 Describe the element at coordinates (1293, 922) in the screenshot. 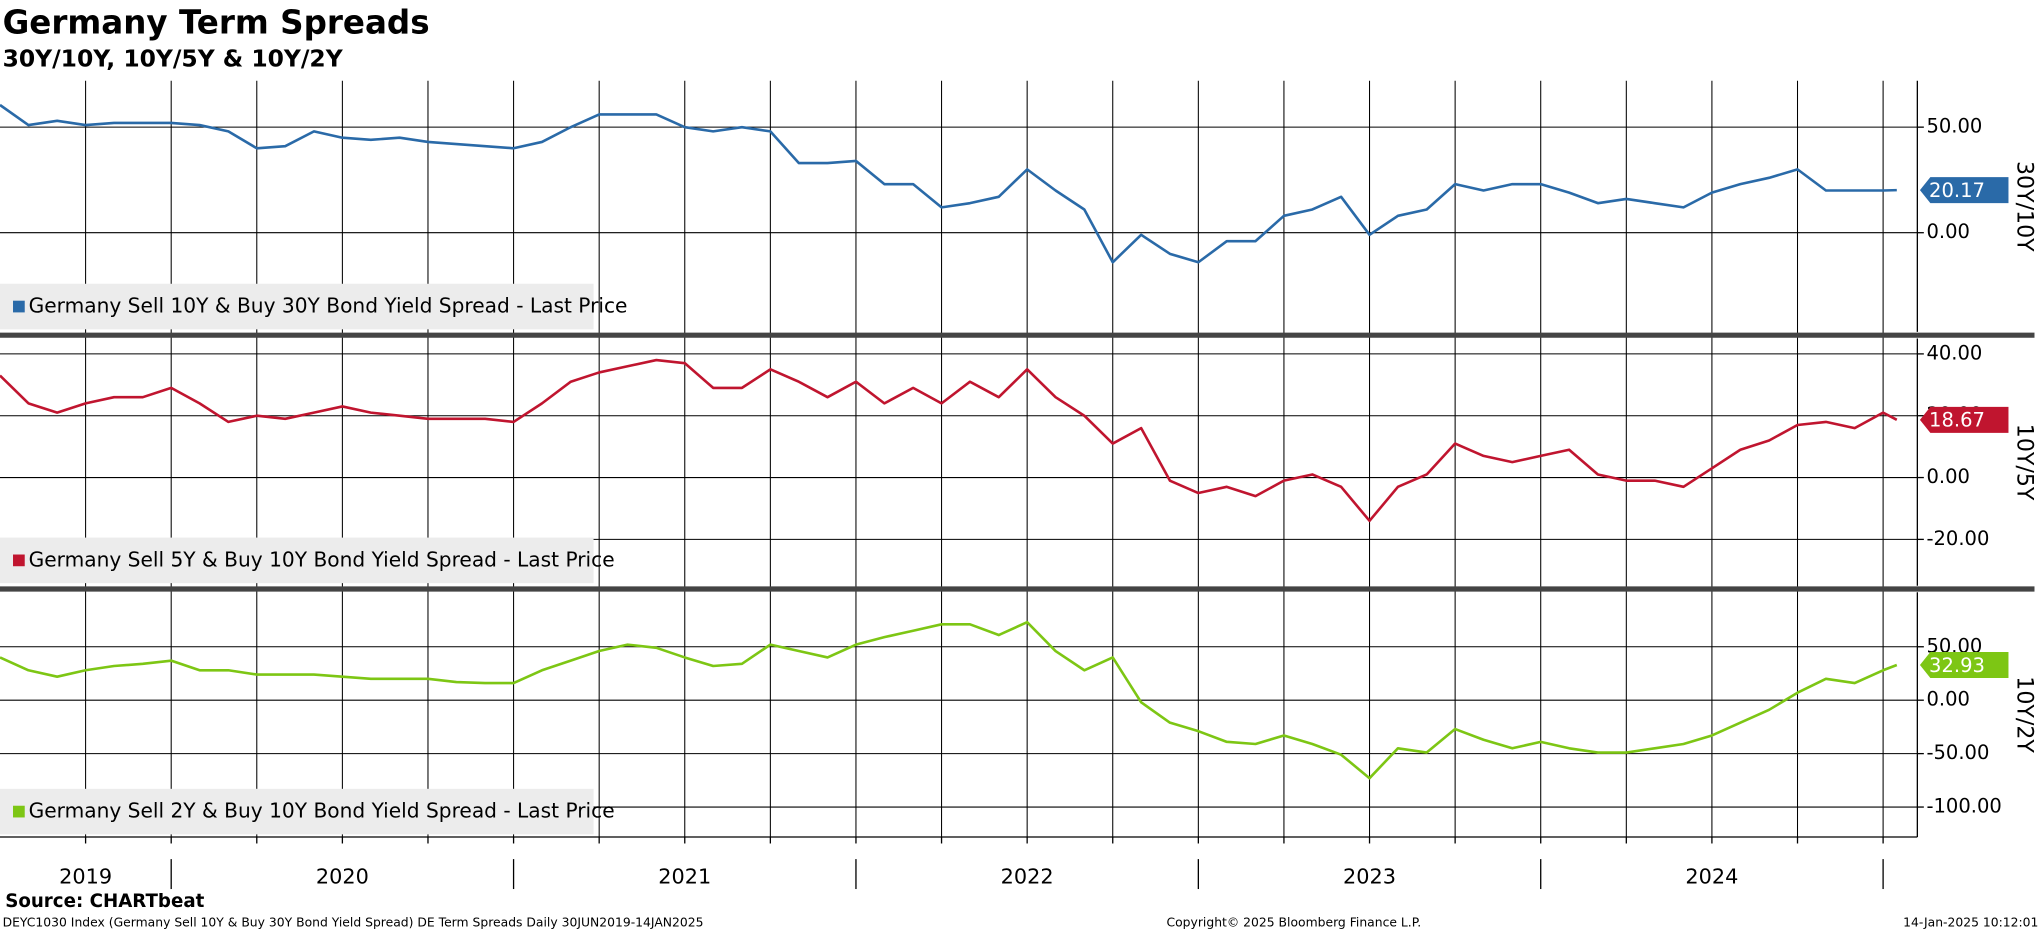

I see `copyright: Copyright© 2025 Bloomberg Finance L.P.` at that location.